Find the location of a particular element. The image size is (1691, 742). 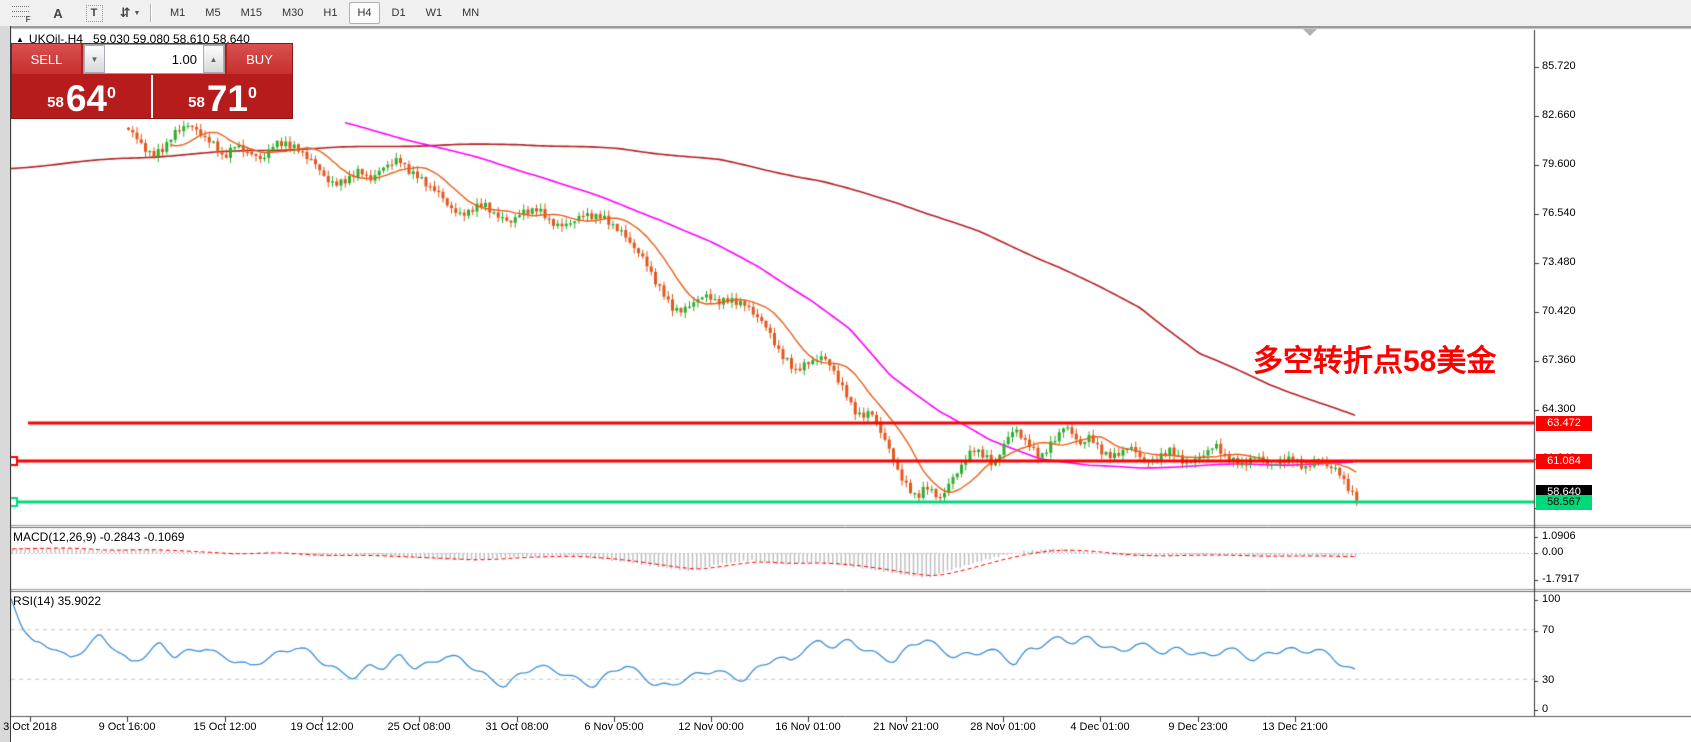

label-icon: T is located at coordinates (94, 13).